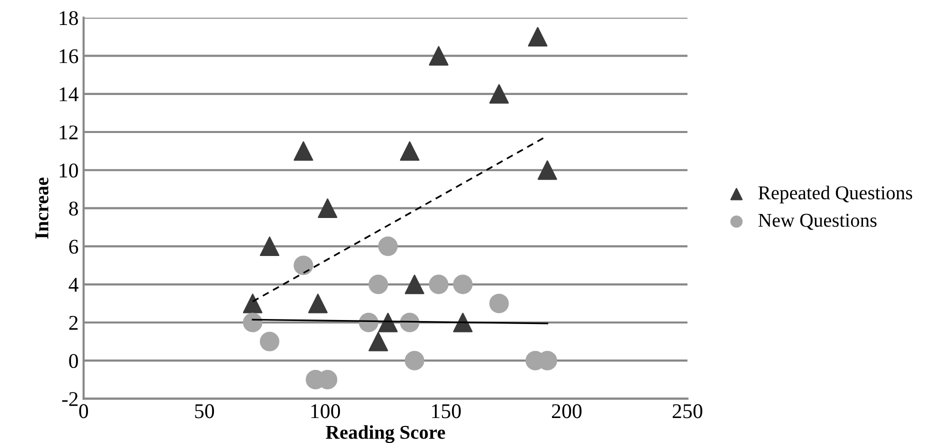 The height and width of the screenshot is (443, 929). I want to click on y-tick-label: 16, so click(69, 56).